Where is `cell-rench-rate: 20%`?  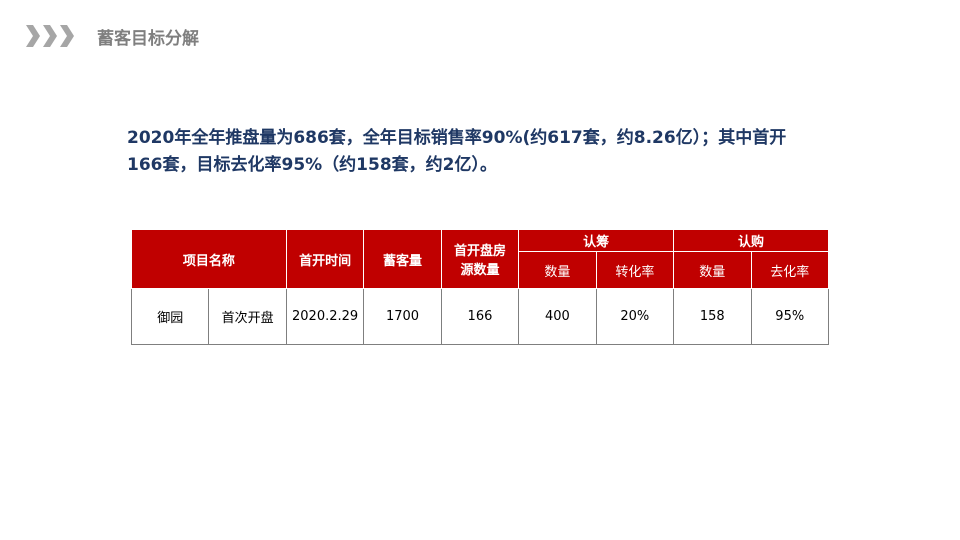 cell-rench-rate: 20% is located at coordinates (635, 316).